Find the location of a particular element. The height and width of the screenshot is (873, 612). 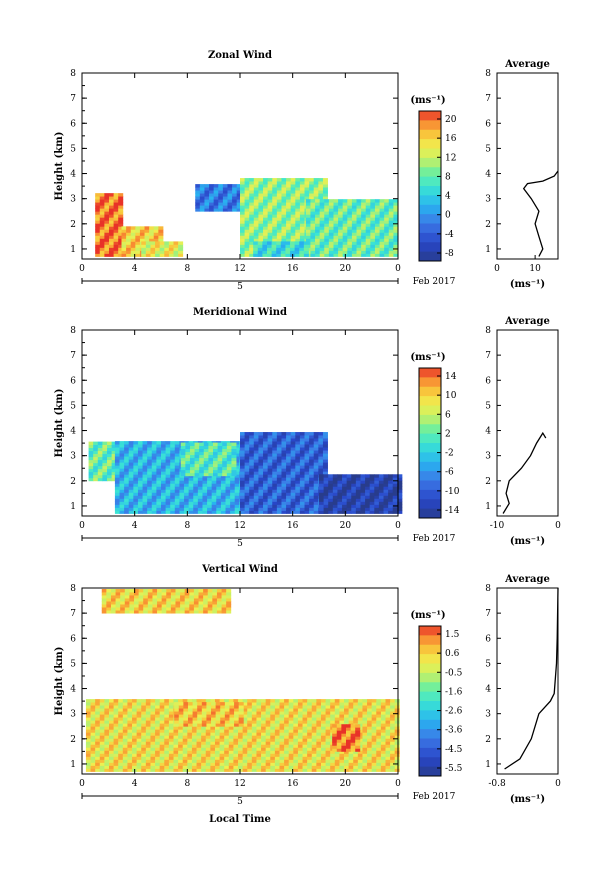

y-tick-label: 4 is located at coordinates (73, 175).